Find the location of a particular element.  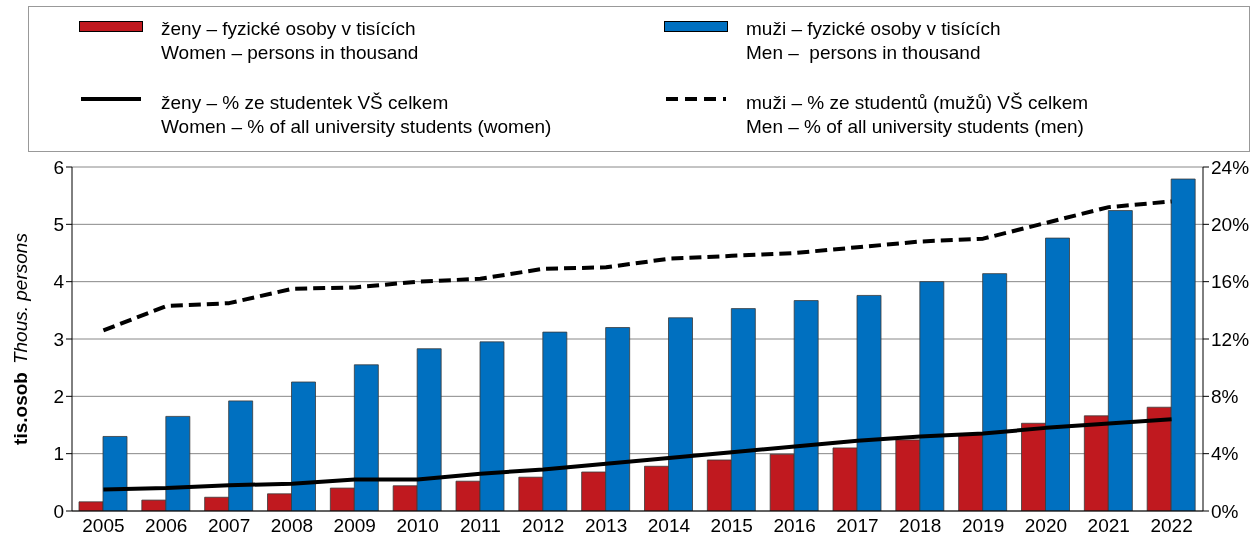

x-tick-label: 2017 is located at coordinates (857, 526).